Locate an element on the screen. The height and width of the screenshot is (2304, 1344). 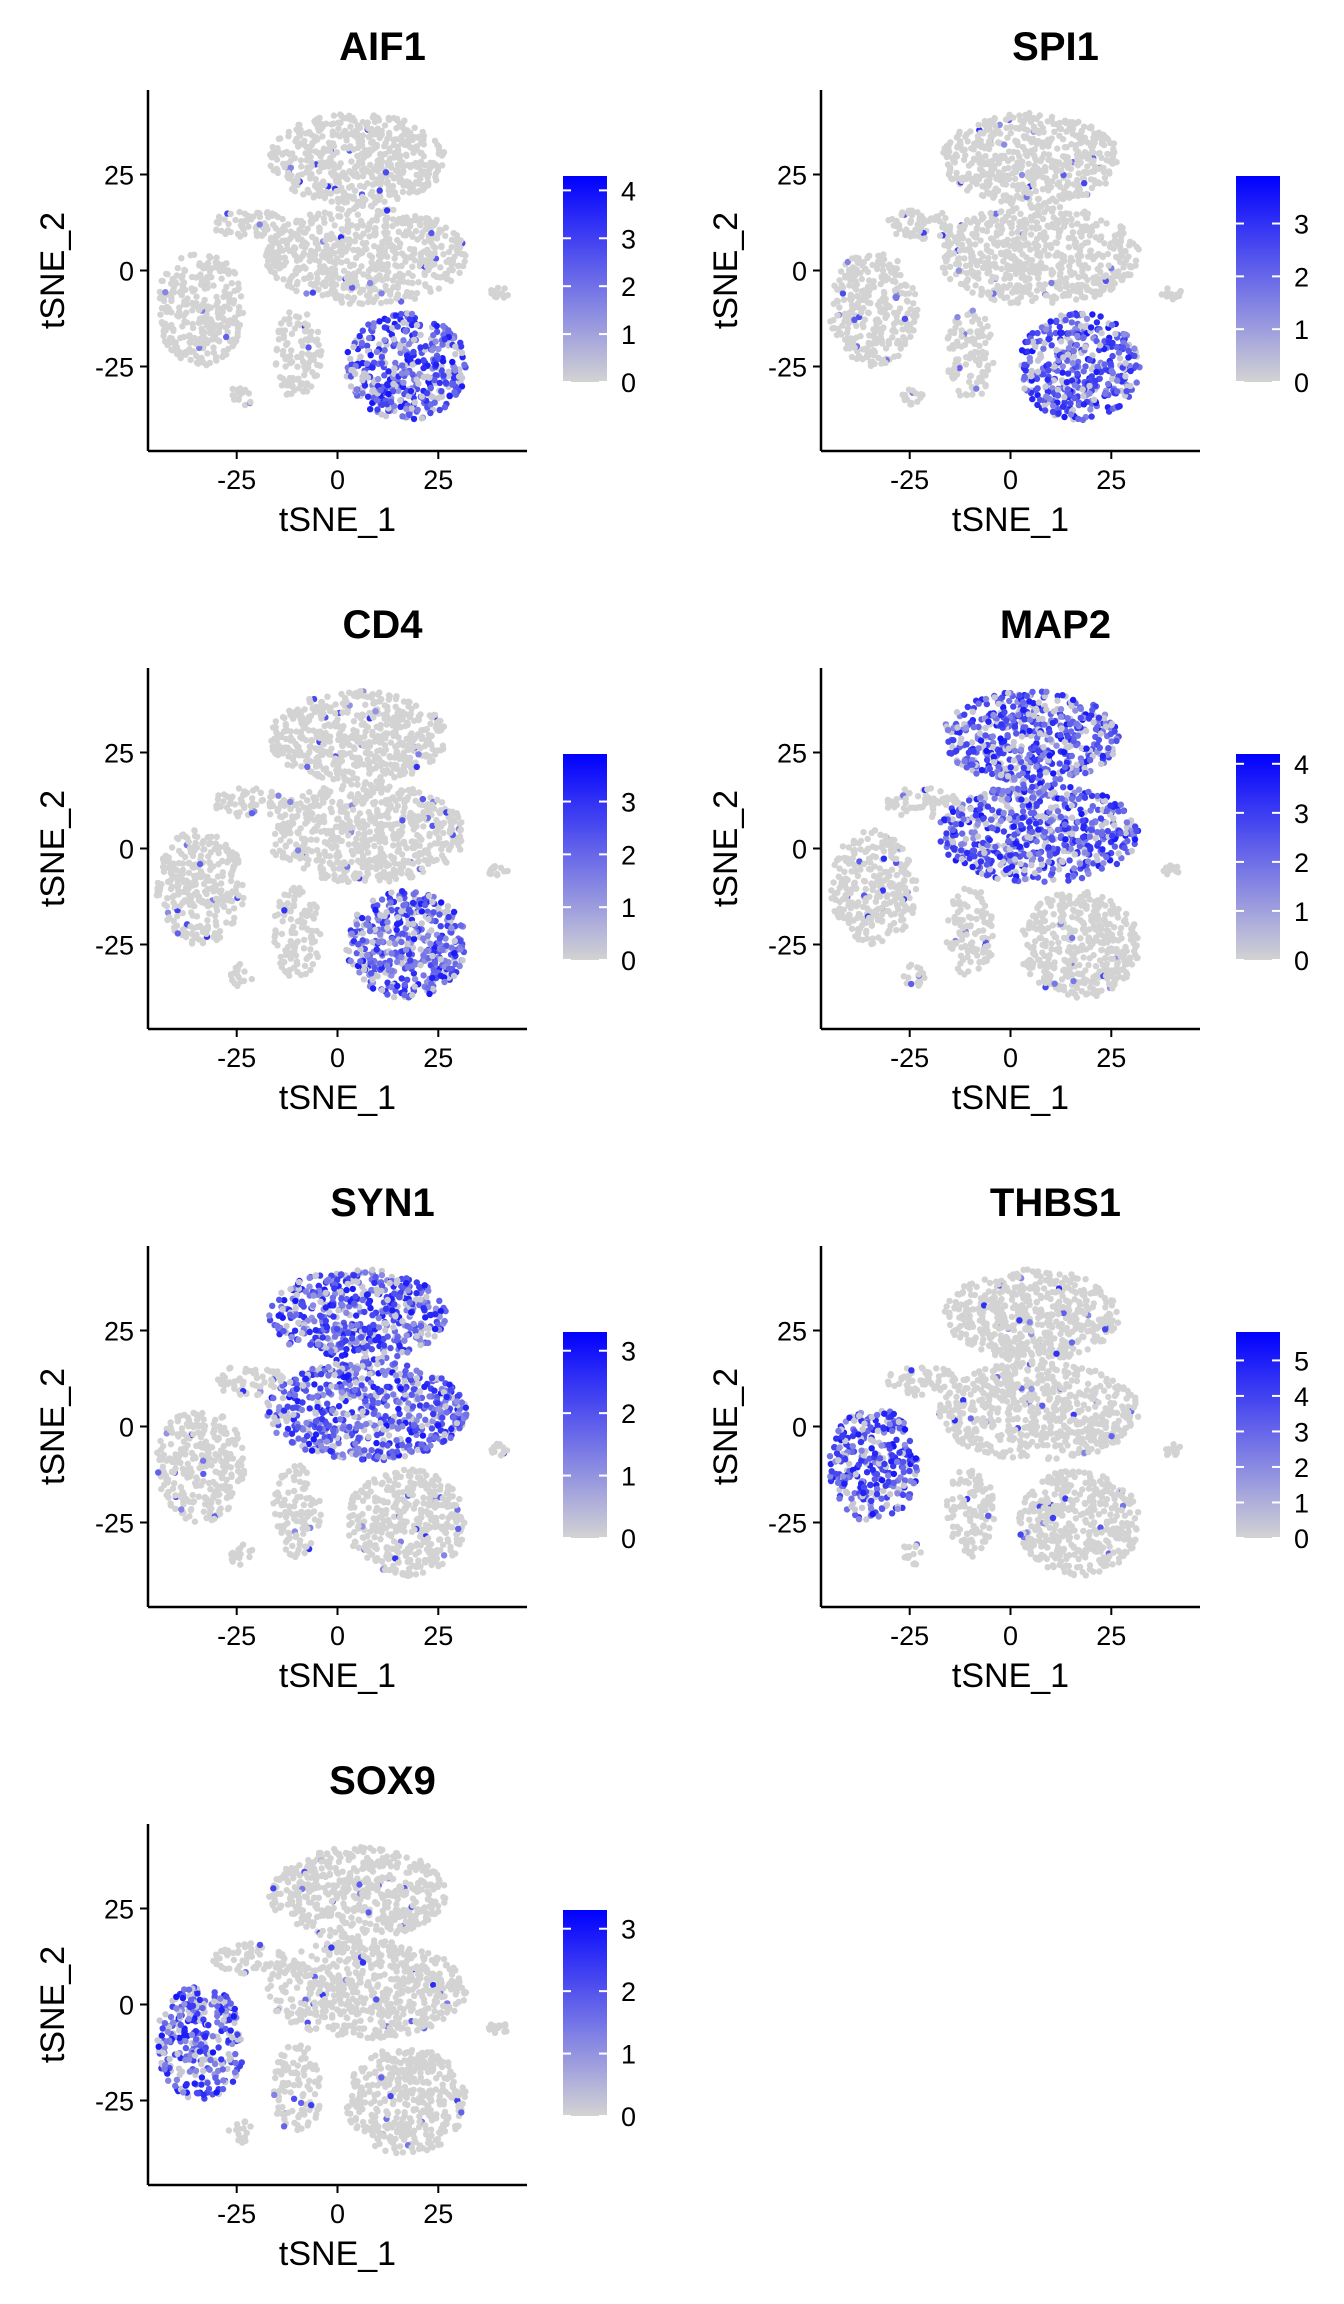
panel-title: CD4 is located at coordinates (382, 625).